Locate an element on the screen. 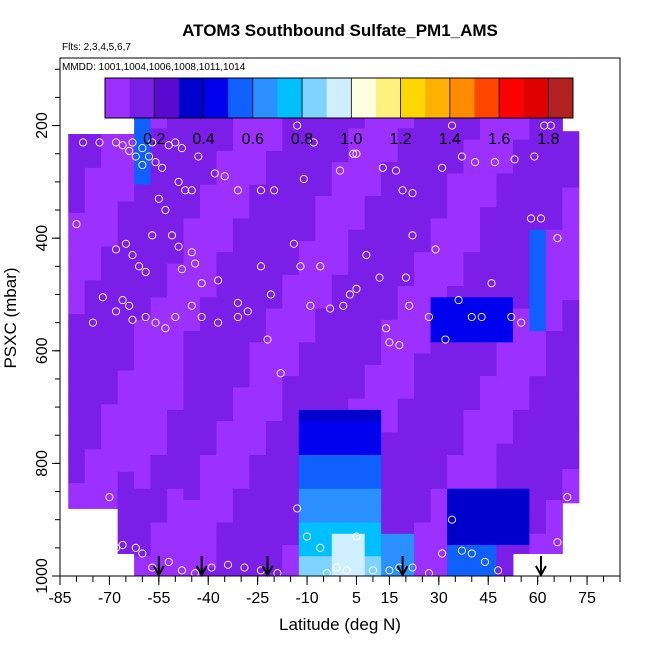  chart-subtitle-dates: MMDD: 1001,1004,1006,1008,1011,1014 is located at coordinates (154, 67).